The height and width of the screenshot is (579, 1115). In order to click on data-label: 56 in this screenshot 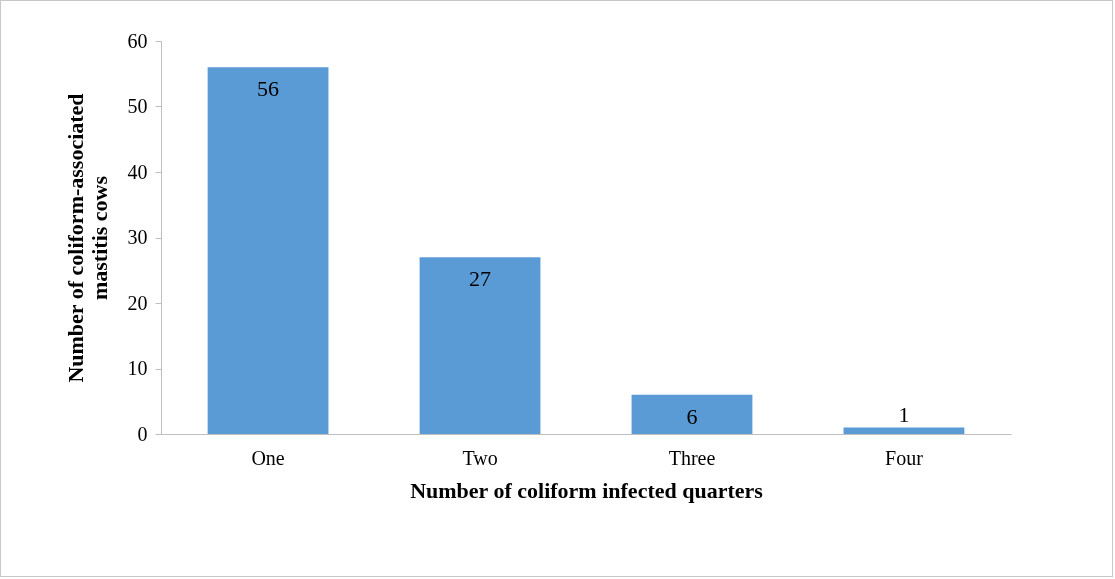, I will do `click(268, 89)`.